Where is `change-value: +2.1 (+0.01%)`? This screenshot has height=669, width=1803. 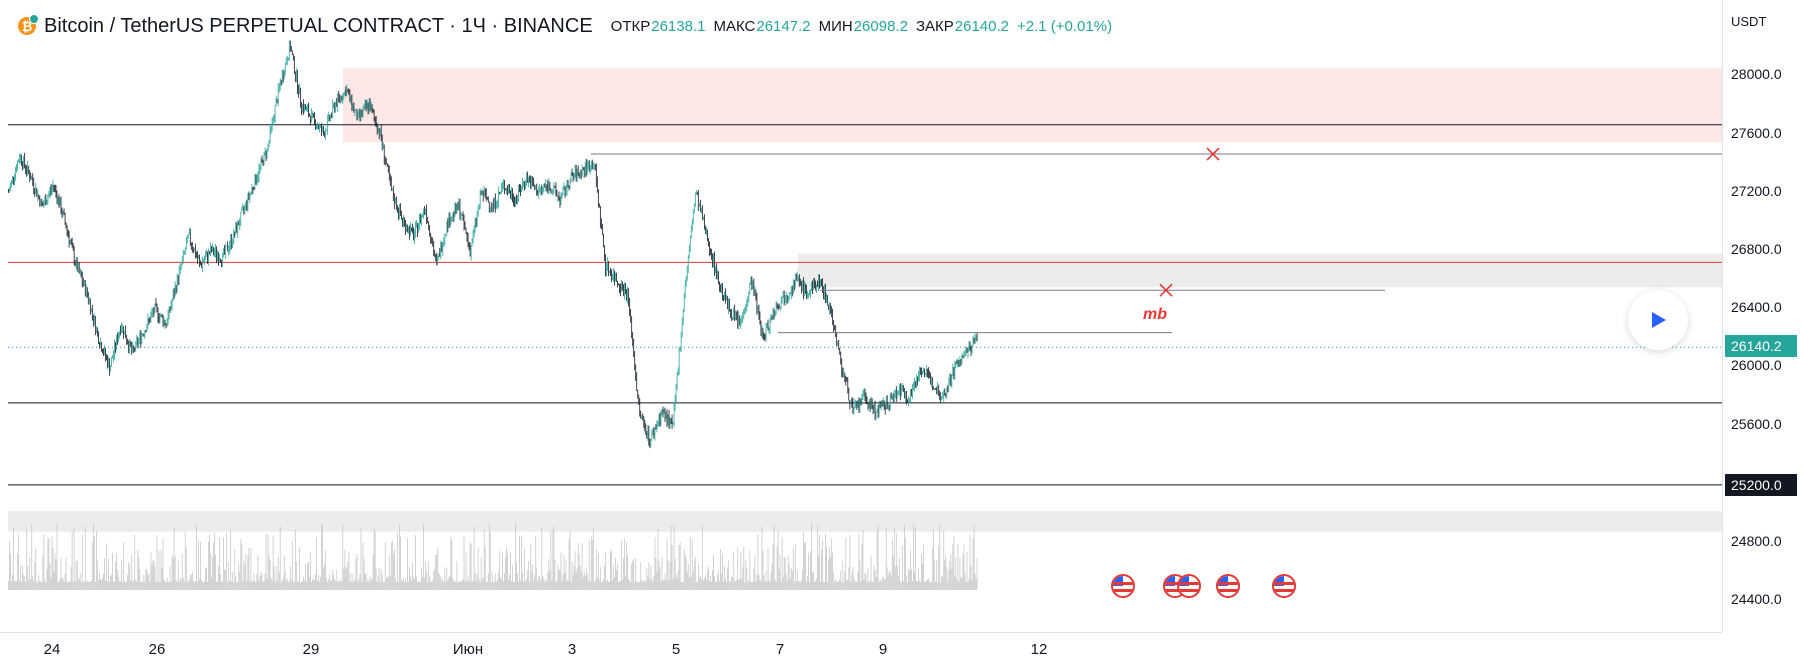 change-value: +2.1 (+0.01%) is located at coordinates (1065, 26).